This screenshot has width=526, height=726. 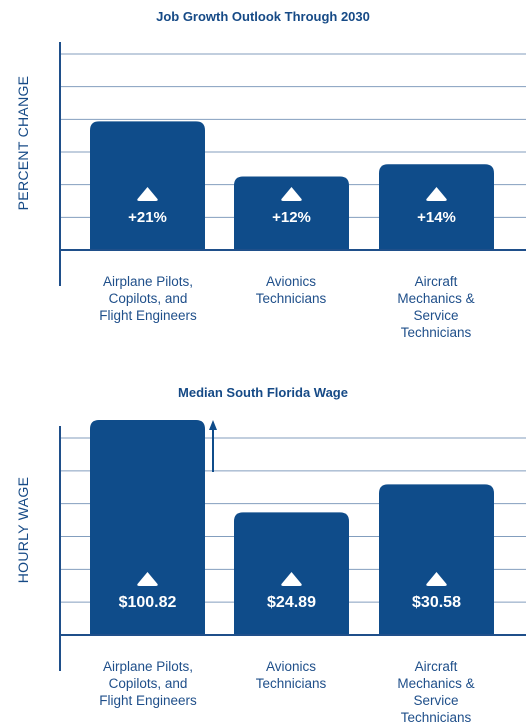 What do you see at coordinates (436, 602) in the screenshot?
I see `bar-value-label: $30.58` at bounding box center [436, 602].